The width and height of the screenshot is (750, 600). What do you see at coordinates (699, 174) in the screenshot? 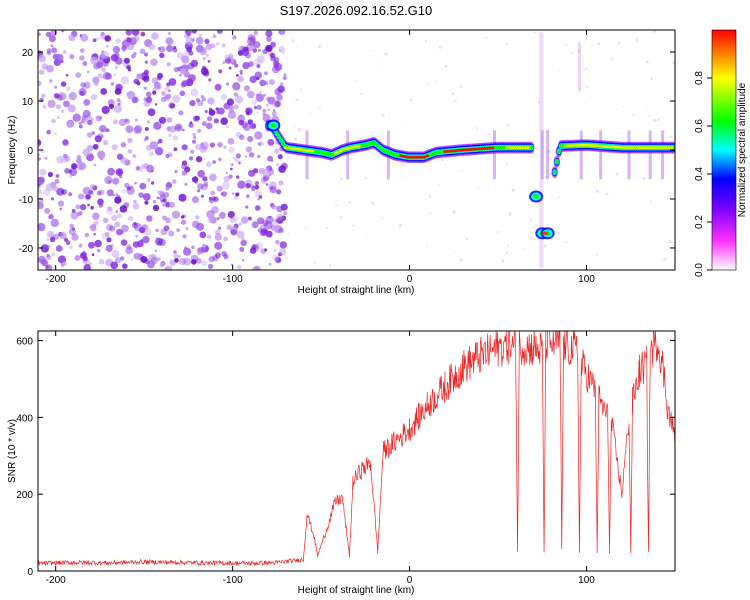
I see `colorbar-tick-label: 0.4` at bounding box center [699, 174].